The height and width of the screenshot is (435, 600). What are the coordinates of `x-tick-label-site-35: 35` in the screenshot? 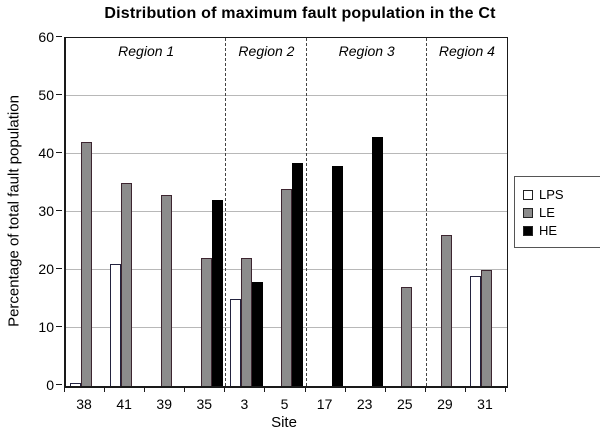 It's located at (204, 404).